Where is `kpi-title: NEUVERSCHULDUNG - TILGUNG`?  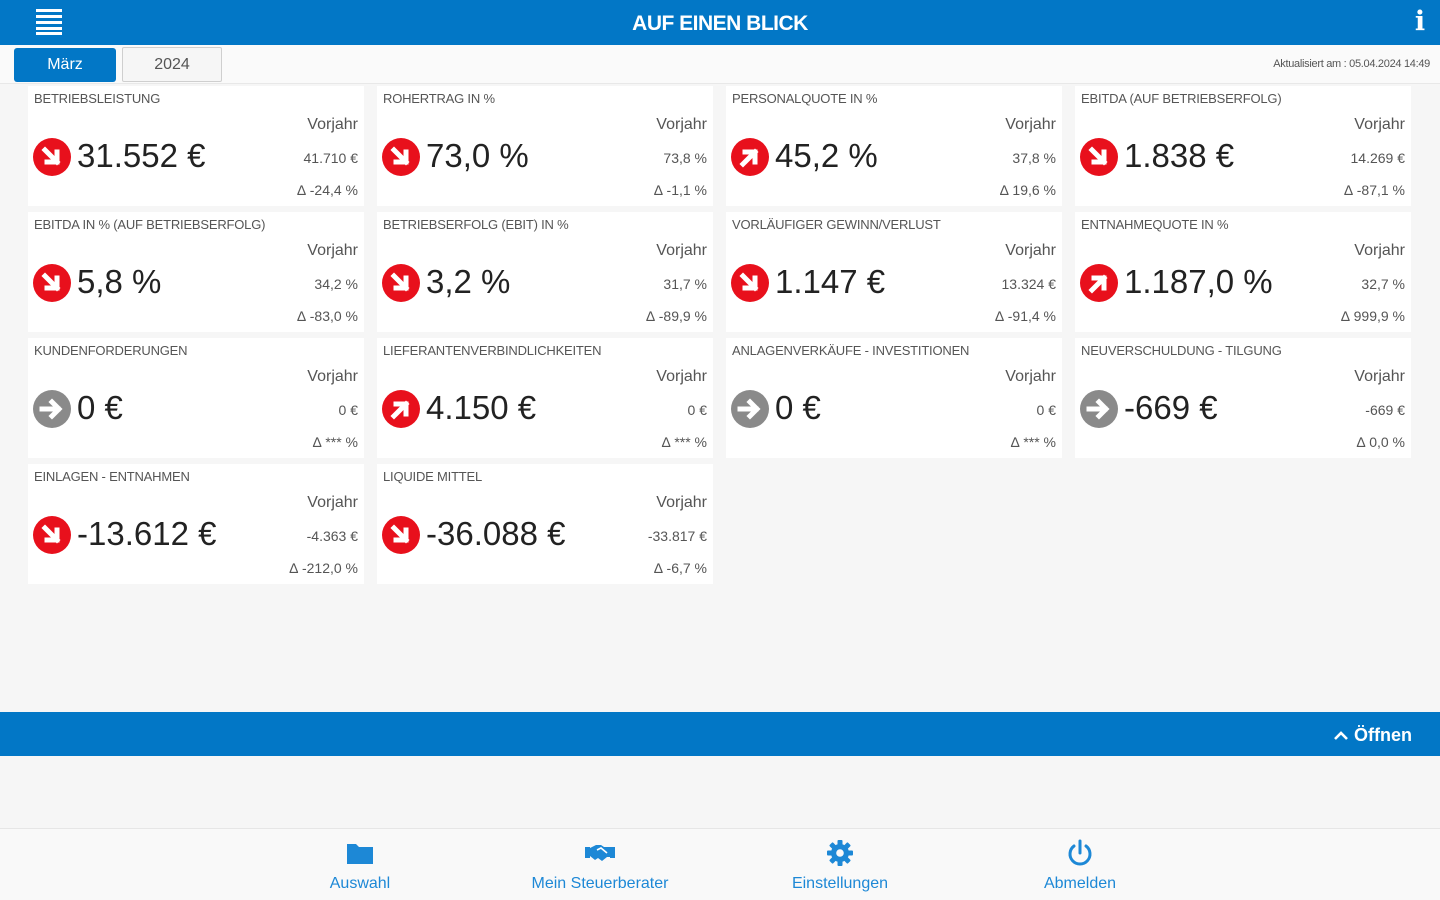
kpi-title: NEUVERSCHULDUNG - TILGUNG is located at coordinates (1181, 350).